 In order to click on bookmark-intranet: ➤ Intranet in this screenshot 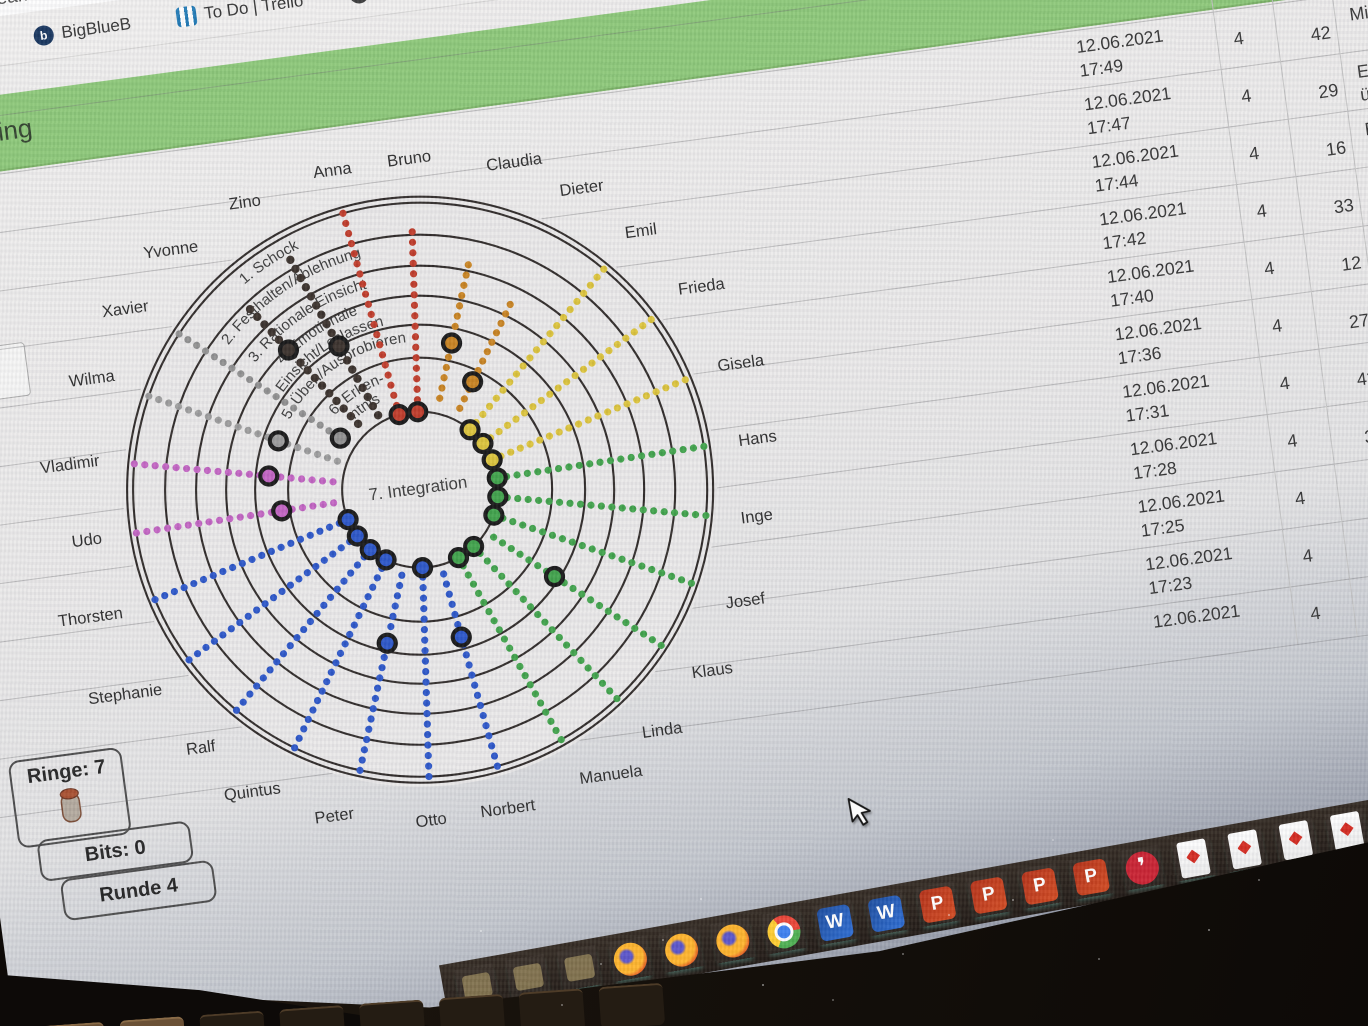, I will do `click(391, 2)`.